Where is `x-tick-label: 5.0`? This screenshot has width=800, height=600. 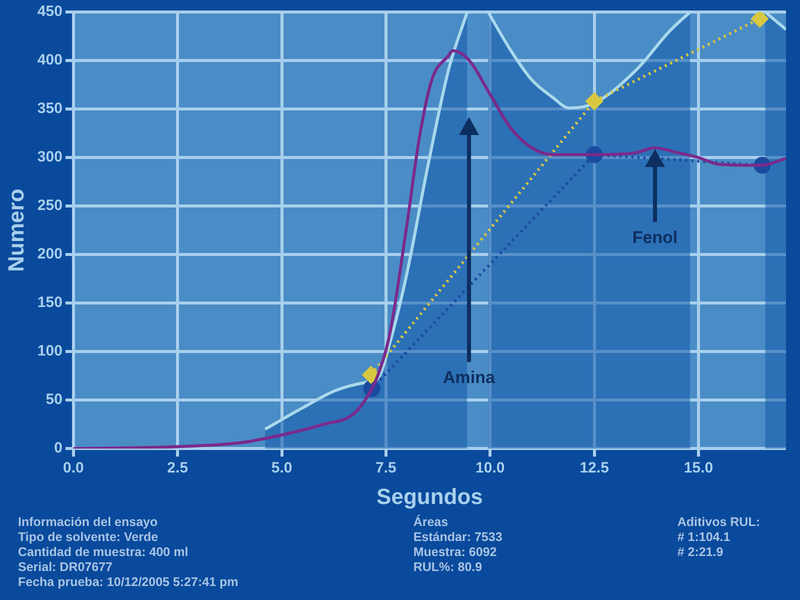 x-tick-label: 5.0 is located at coordinates (281, 468).